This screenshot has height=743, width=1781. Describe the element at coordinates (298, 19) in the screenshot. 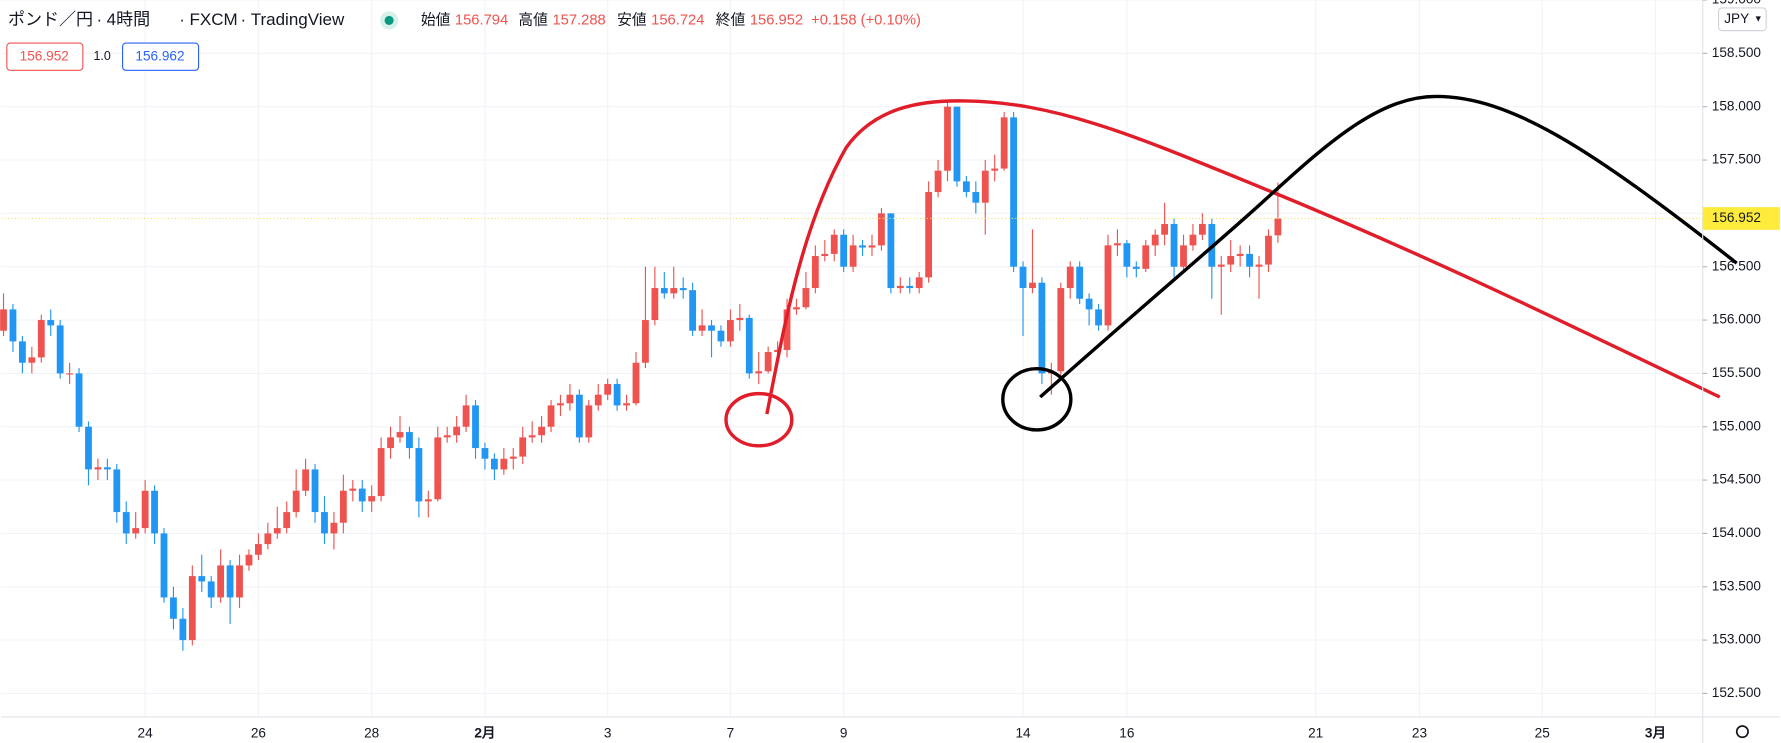

I see `platform: TradingView` at that location.